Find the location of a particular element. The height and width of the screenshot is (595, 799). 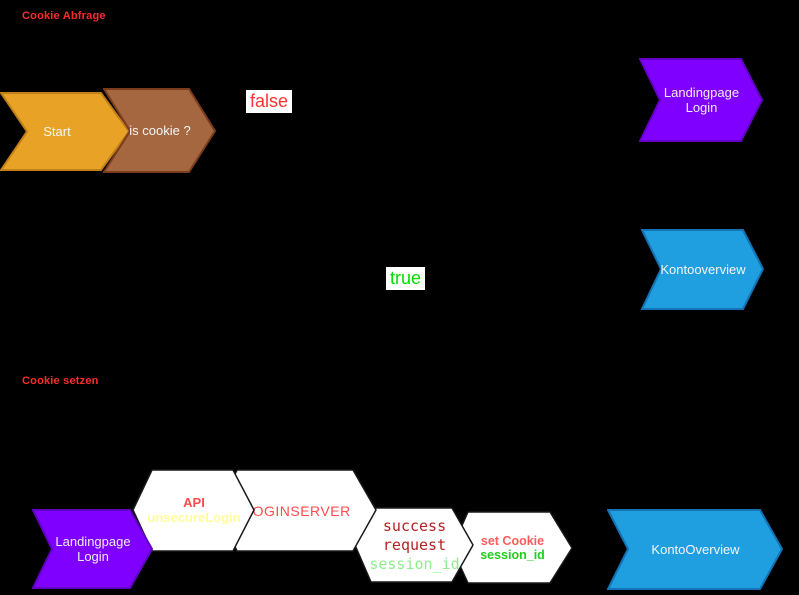

api-hexagon-polygon is located at coordinates (193, 510).